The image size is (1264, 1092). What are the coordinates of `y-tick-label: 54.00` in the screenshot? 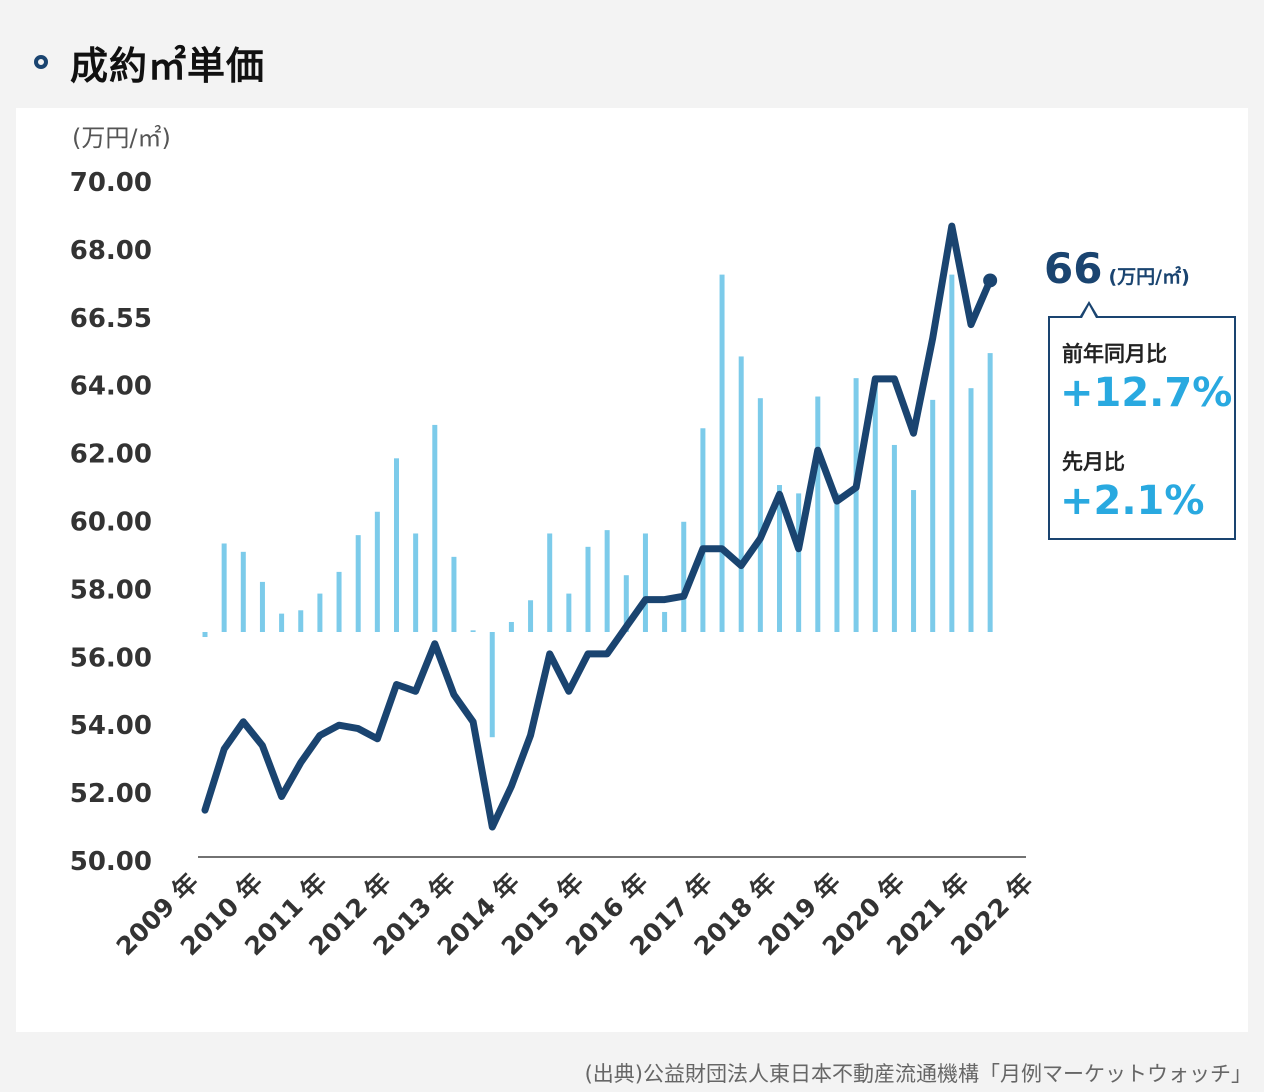 It's located at (111, 726).